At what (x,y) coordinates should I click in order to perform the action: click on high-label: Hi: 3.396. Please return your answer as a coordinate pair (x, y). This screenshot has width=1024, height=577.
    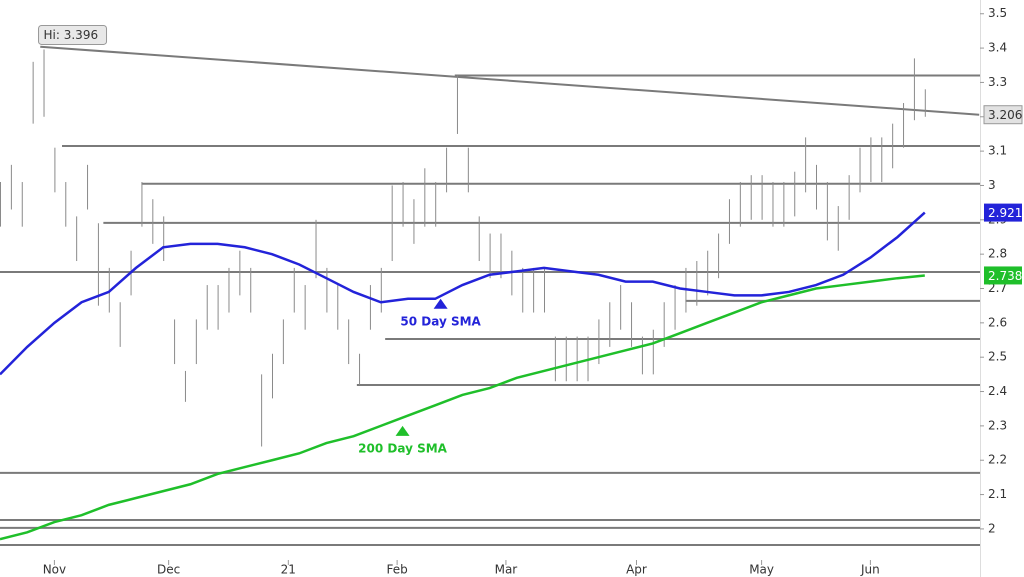
    Looking at the image, I should click on (71, 35).